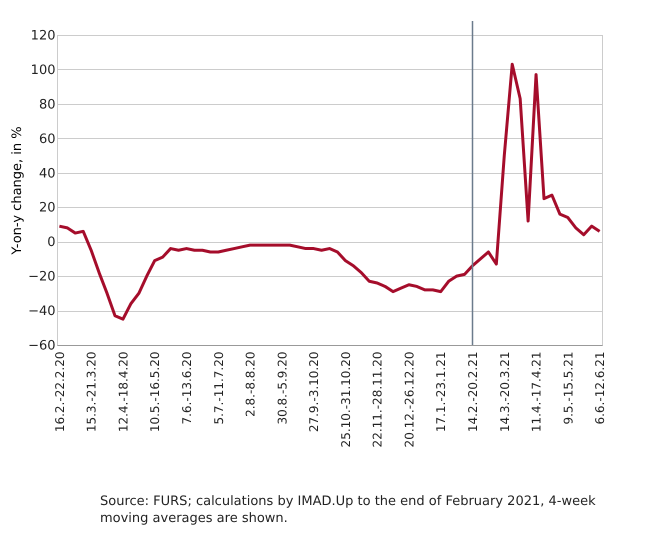 The width and height of the screenshot is (646, 535). I want to click on x-tick-label: 16.2.-22.2.20, so click(59, 392).